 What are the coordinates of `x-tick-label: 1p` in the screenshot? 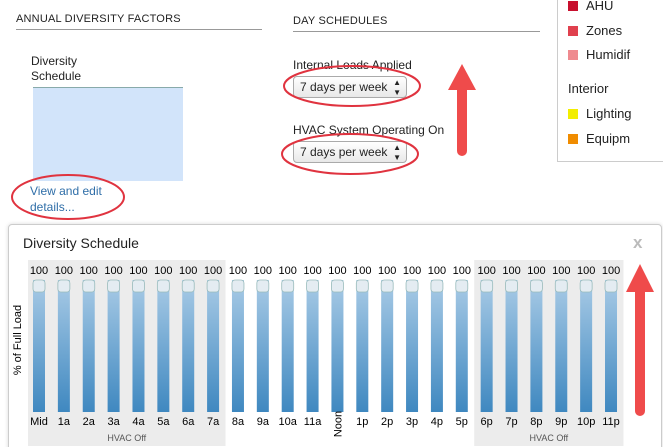 It's located at (362, 422).